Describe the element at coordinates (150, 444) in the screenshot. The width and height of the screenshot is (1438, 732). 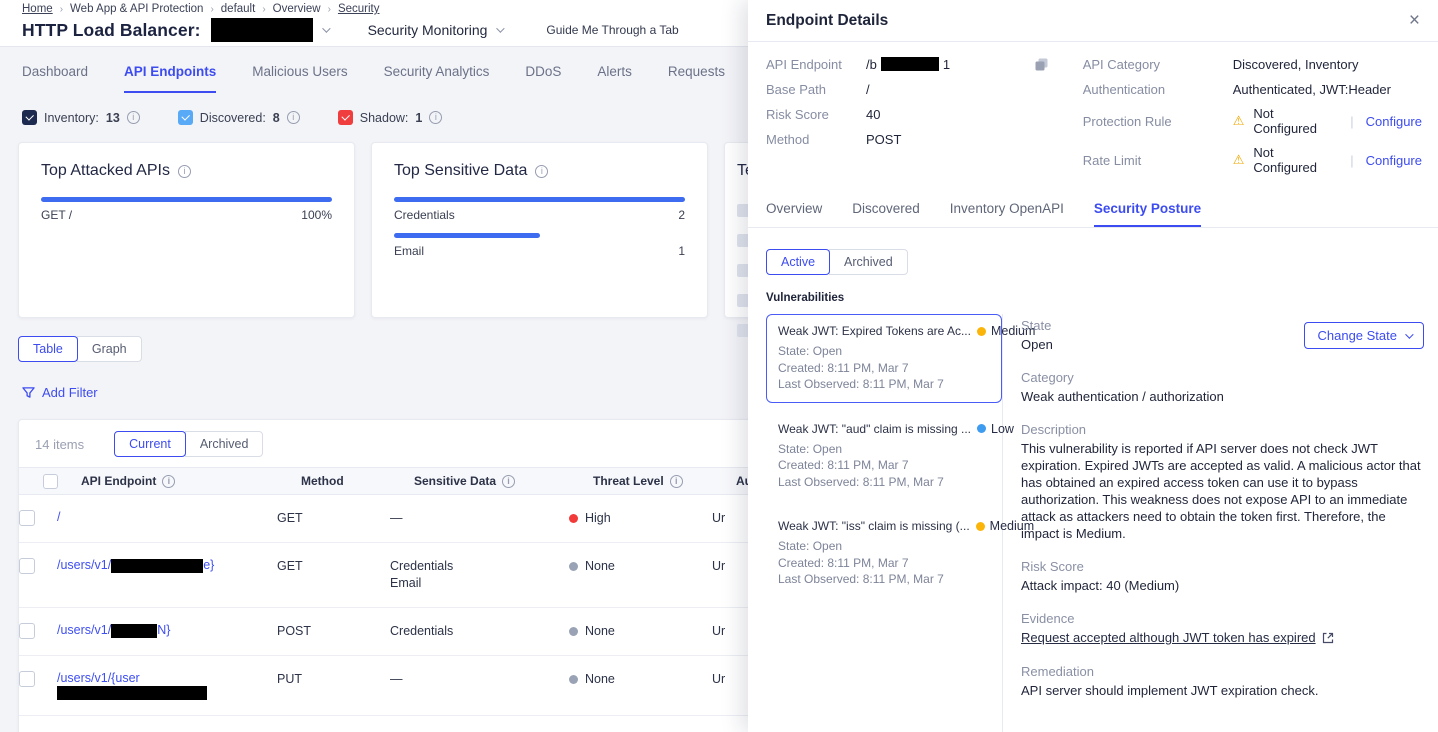
I see `current-button: Current` at that location.